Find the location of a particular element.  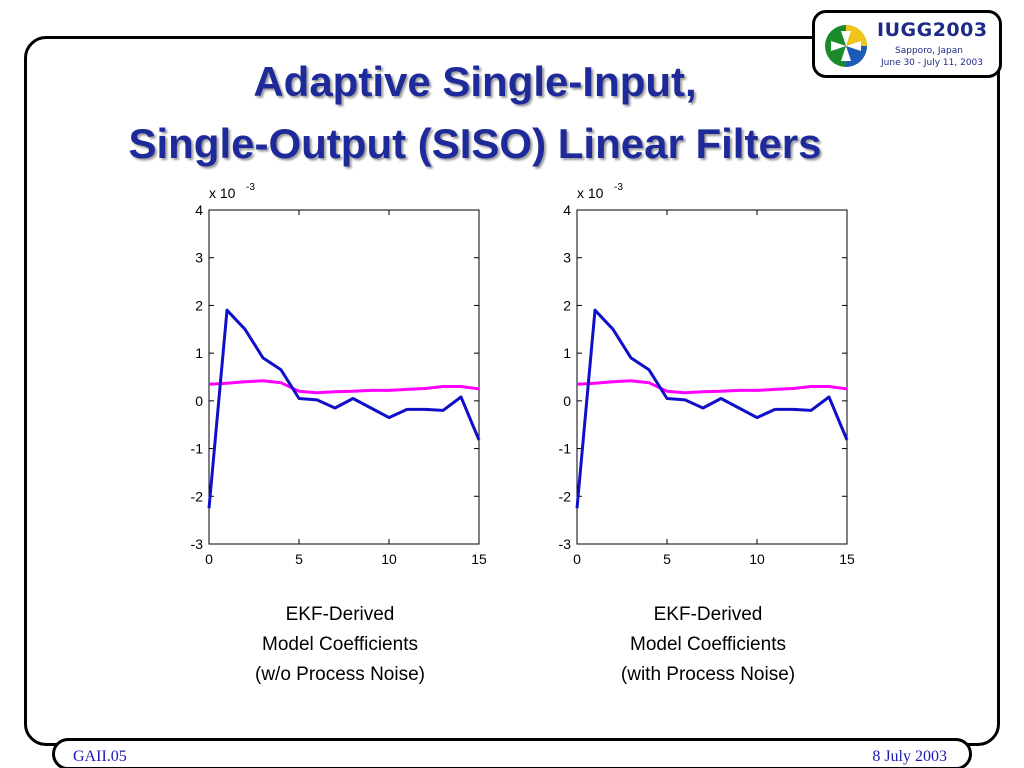

footer-session-code: GAII.05 is located at coordinates (100, 756).